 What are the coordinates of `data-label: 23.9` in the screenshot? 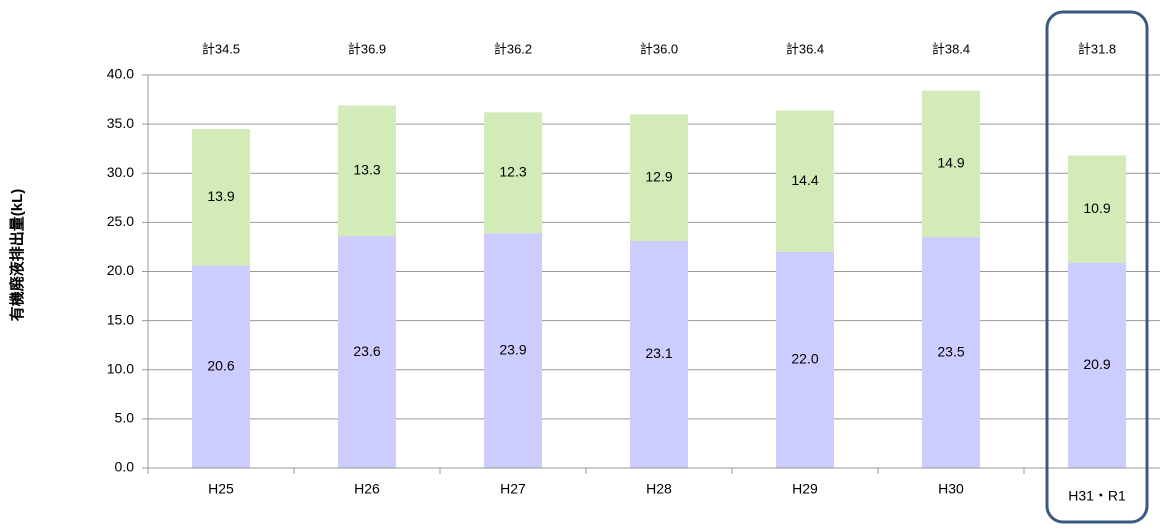 It's located at (512, 349).